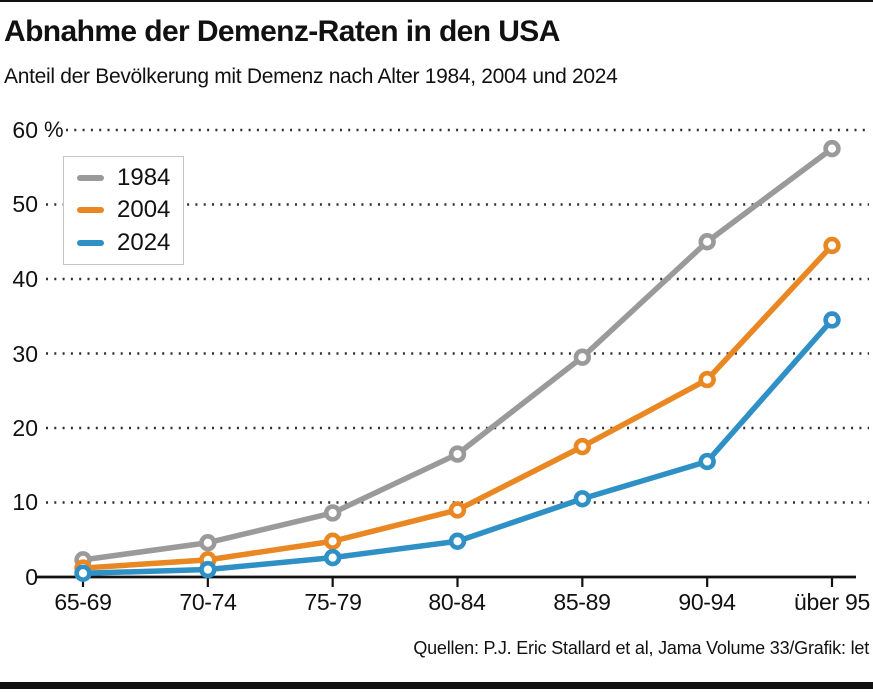 This screenshot has height=692, width=873. What do you see at coordinates (25, 279) in the screenshot?
I see `y-axis-tick-label: 40` at bounding box center [25, 279].